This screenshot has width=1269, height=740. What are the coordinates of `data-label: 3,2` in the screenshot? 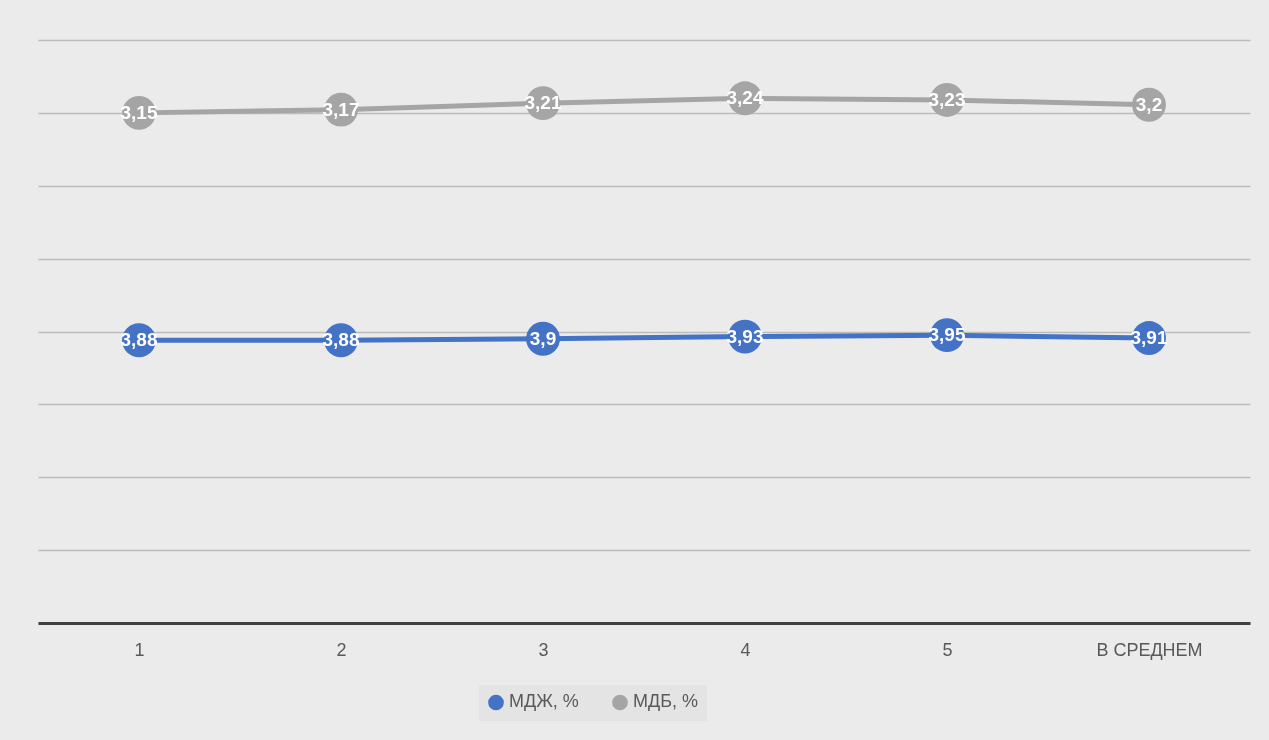 It's located at (1149, 104).